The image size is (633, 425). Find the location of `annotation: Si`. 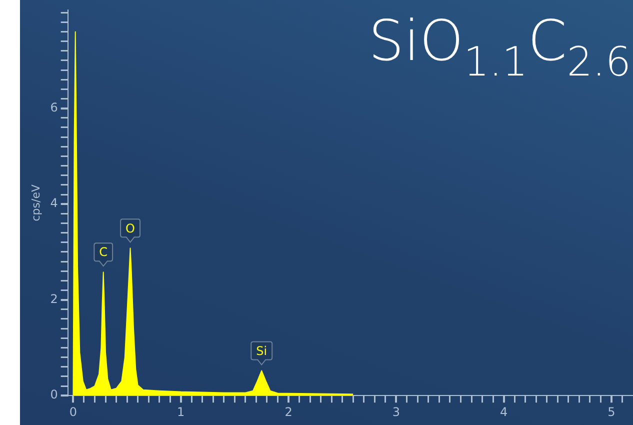

annotation: Si is located at coordinates (262, 351).